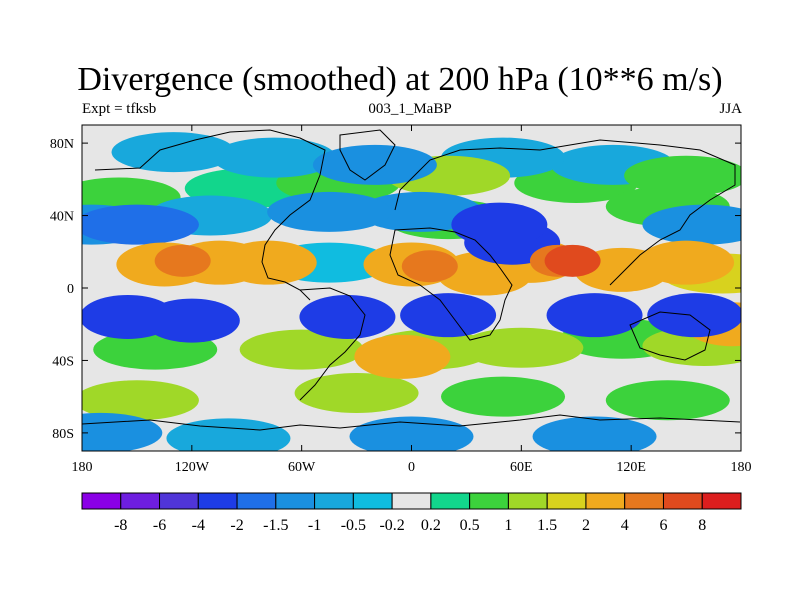 Image resolution: width=800 pixels, height=600 pixels. I want to click on colorbar-label: 4, so click(625, 525).